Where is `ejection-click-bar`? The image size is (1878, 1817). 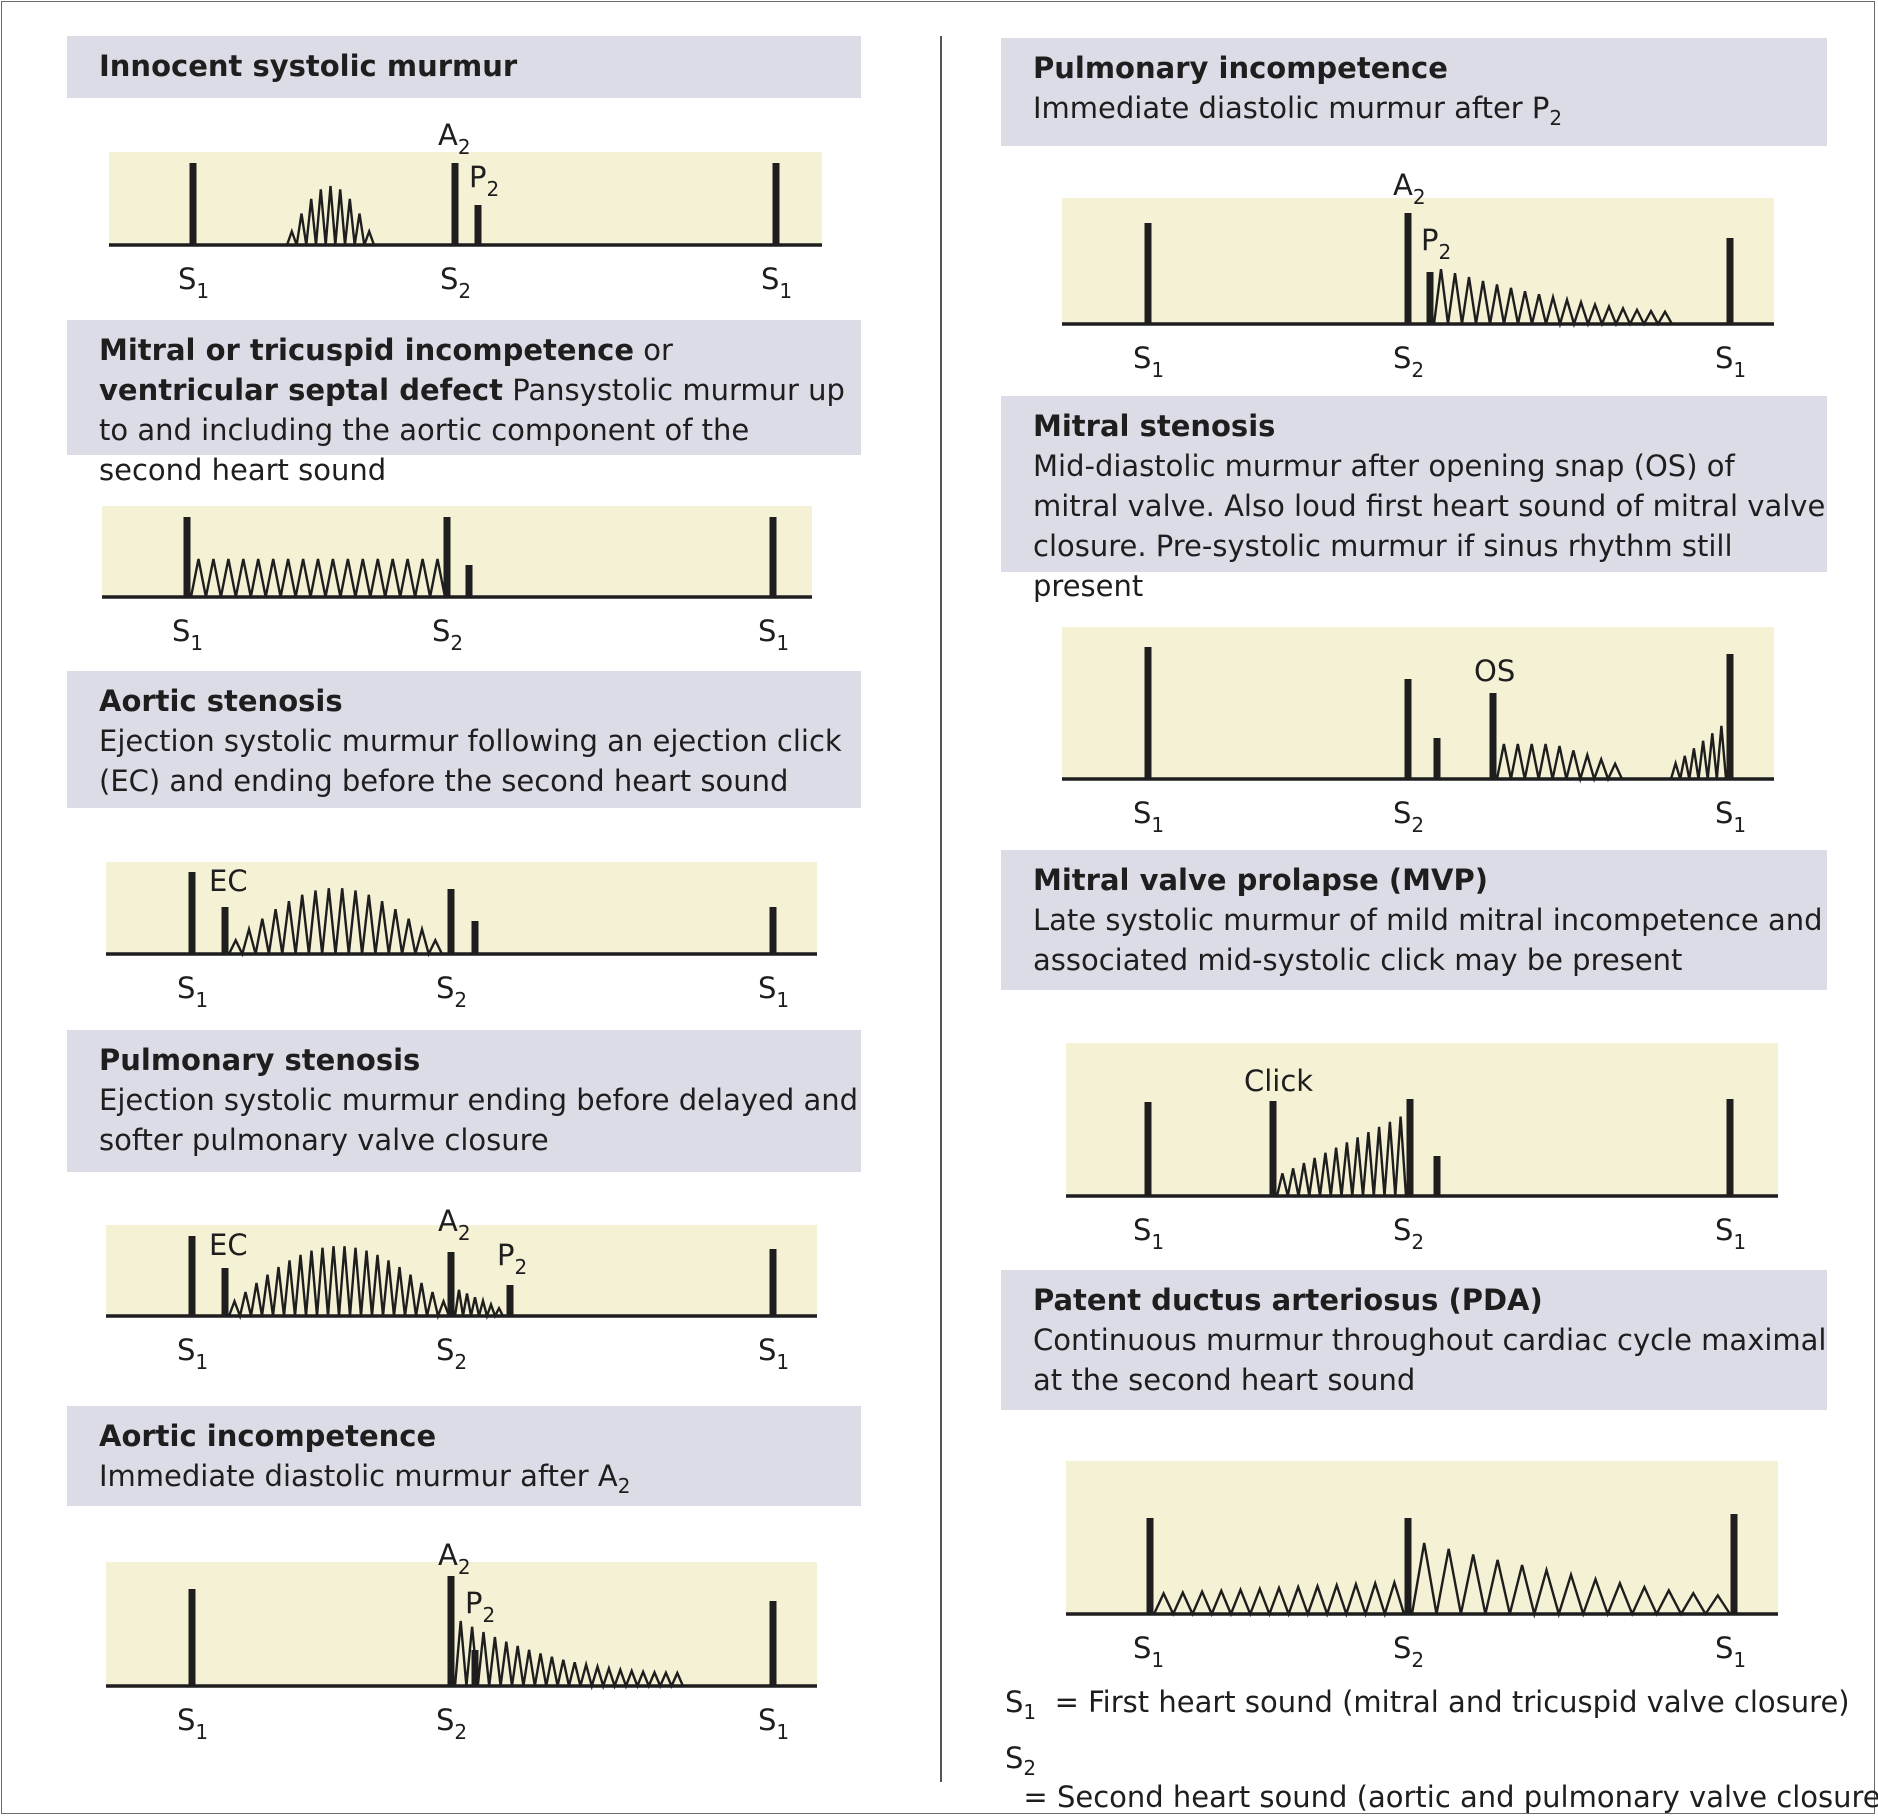
ejection-click-bar is located at coordinates (225, 930).